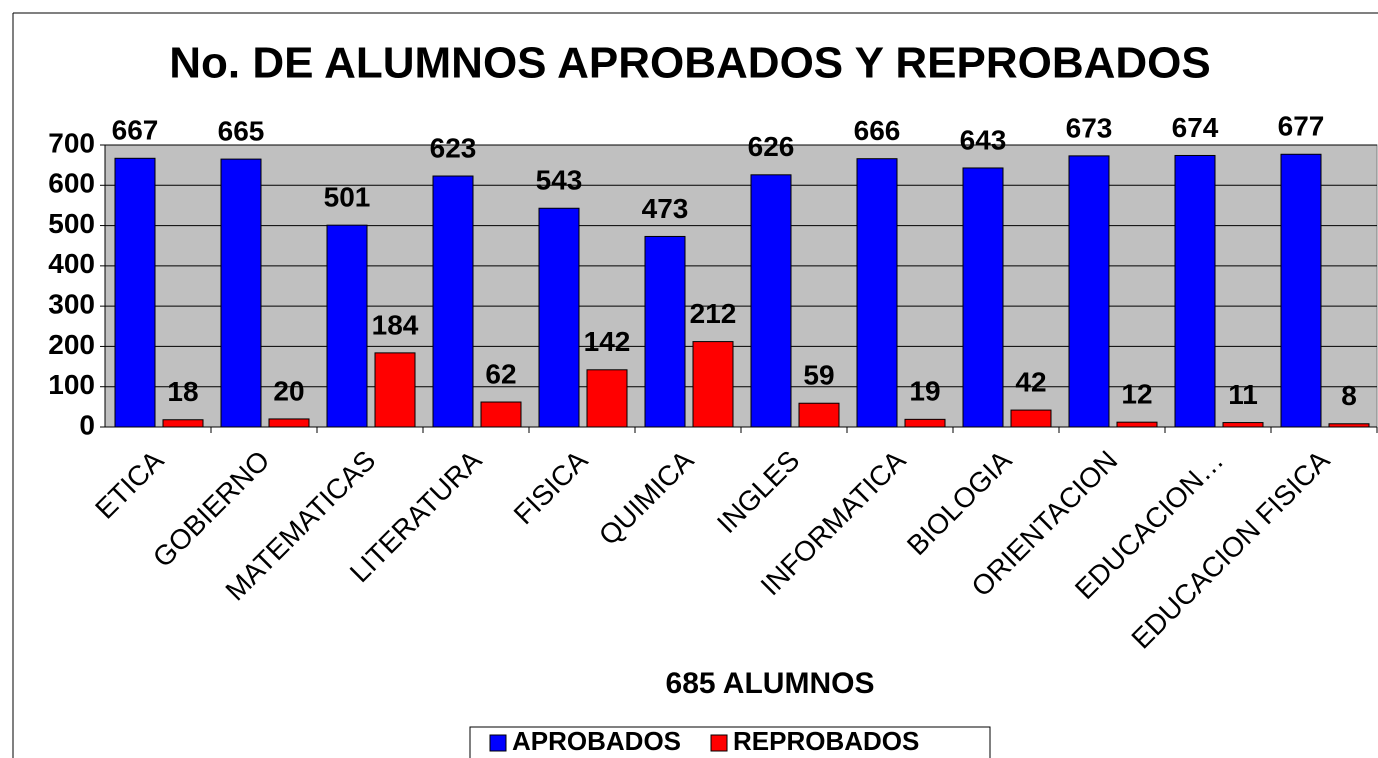 This screenshot has width=1378, height=758. Describe the element at coordinates (758, 492) in the screenshot. I see `x-tick-label: INGLES` at that location.